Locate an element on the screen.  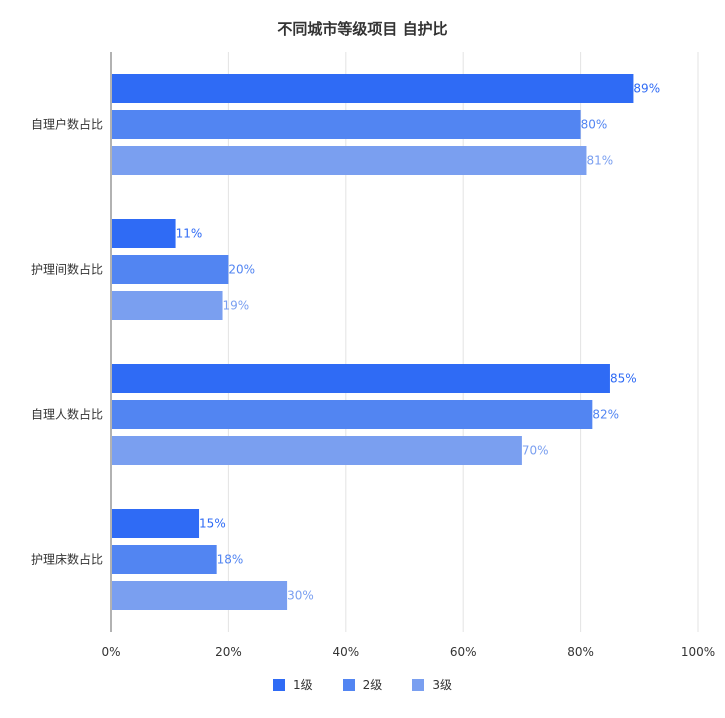
legend-label: 2级 is located at coordinates (372, 685).